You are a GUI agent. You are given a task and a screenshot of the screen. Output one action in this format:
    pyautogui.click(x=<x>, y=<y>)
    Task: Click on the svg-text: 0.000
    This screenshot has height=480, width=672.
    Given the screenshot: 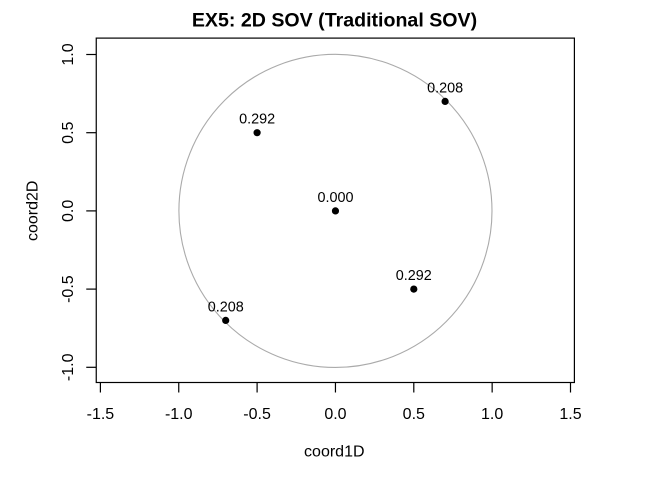 What is the action you would take?
    pyautogui.click(x=335, y=198)
    